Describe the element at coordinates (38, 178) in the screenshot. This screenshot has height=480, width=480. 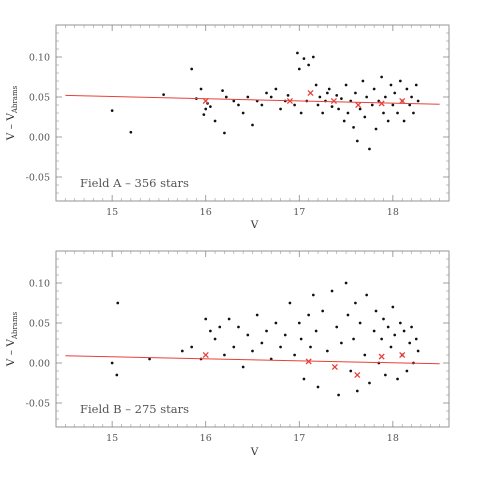
I see `y-tick-label: -0.05` at that location.